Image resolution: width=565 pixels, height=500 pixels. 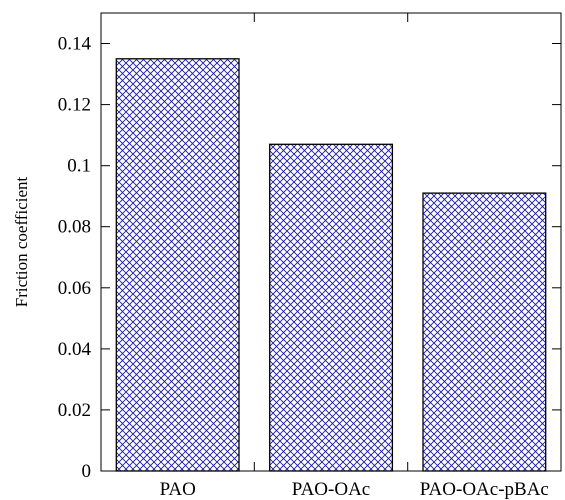 I want to click on y-tick-label: 0.1, so click(x=79, y=166).